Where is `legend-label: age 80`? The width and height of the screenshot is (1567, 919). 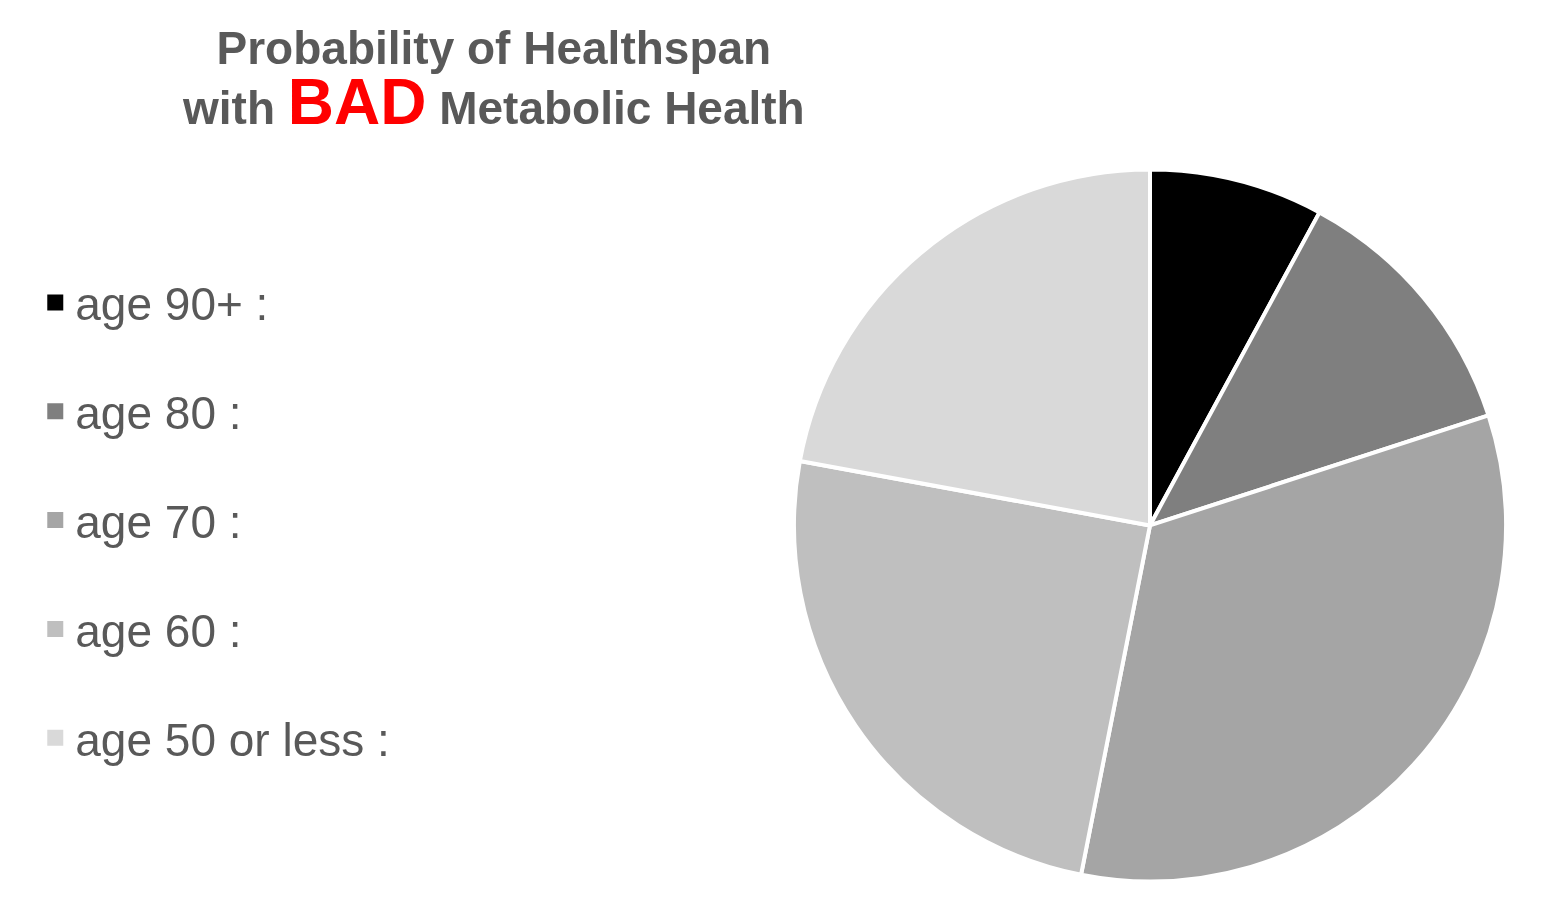
legend-label: age 80 is located at coordinates (145, 413).